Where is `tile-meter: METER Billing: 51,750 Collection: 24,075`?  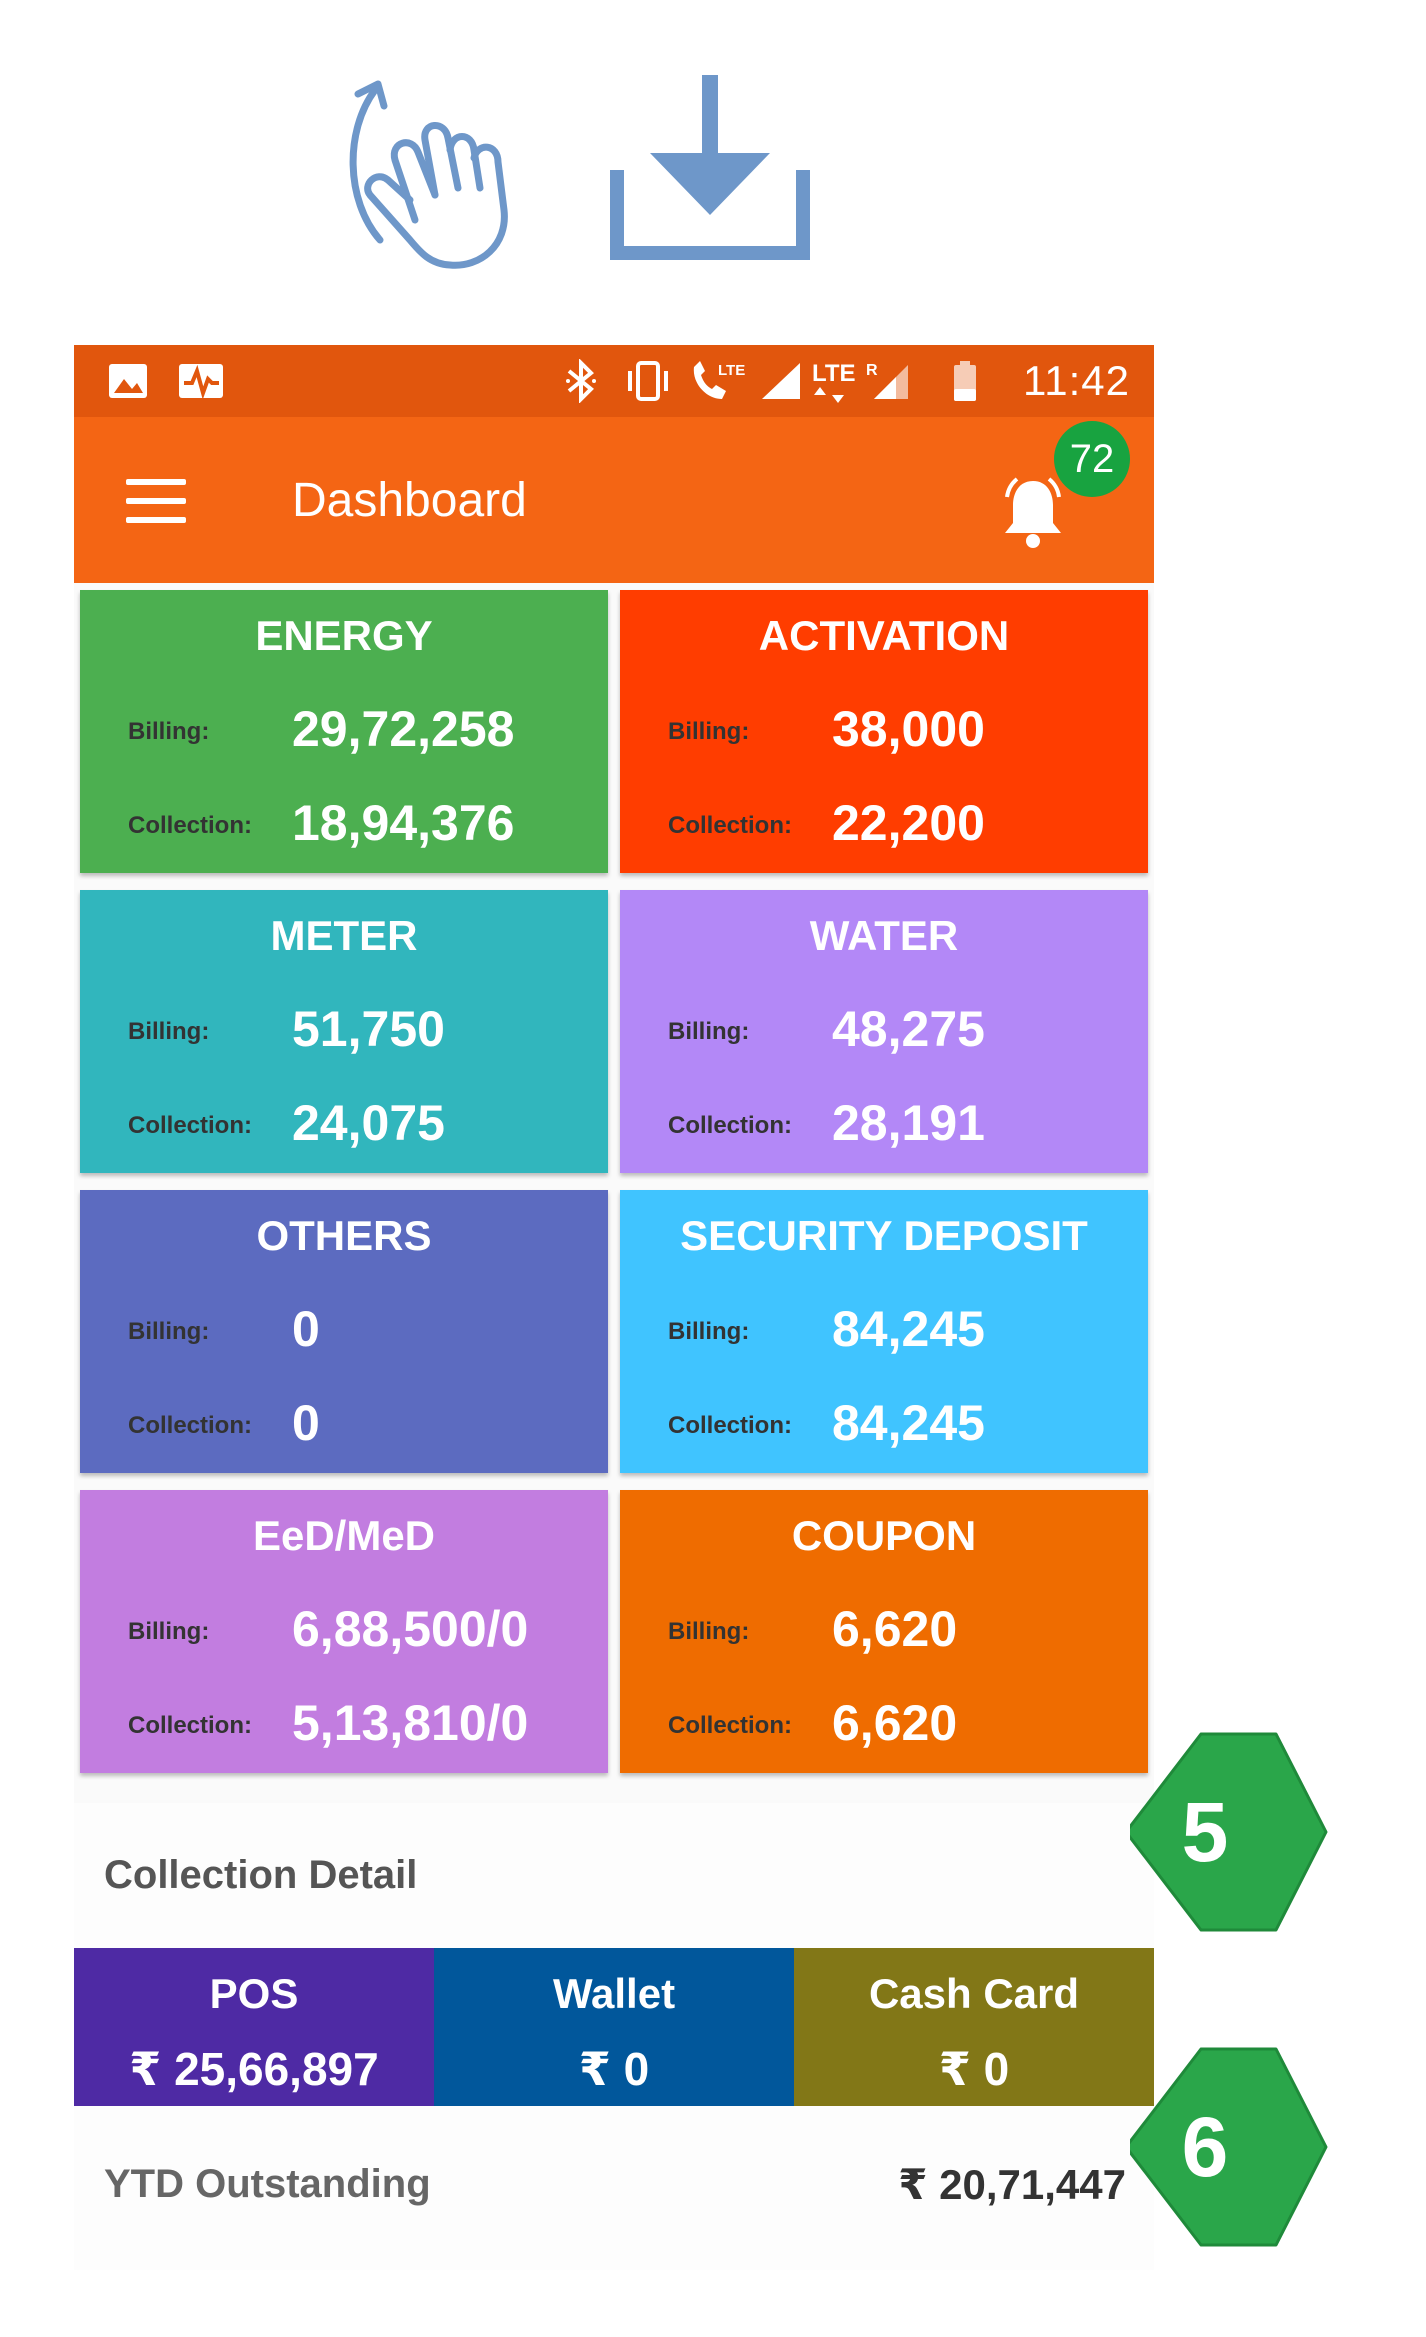
tile-meter: METER Billing: 51,750 Collection: 24,075 is located at coordinates (344, 1031).